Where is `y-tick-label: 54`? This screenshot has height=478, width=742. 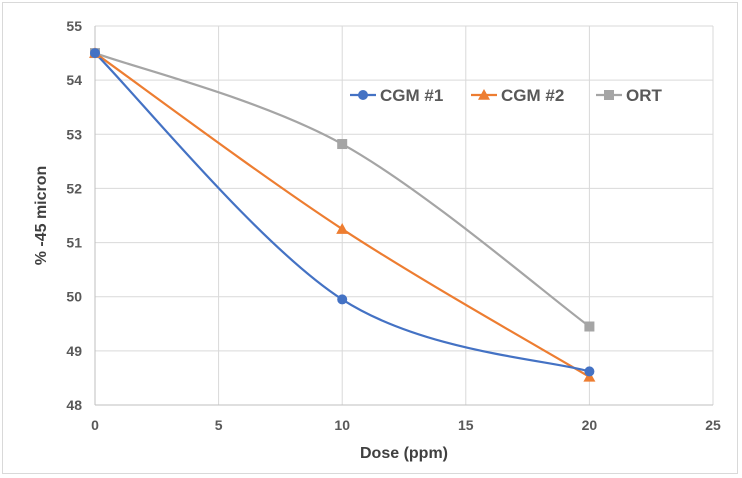 y-tick-label: 54 is located at coordinates (74, 80).